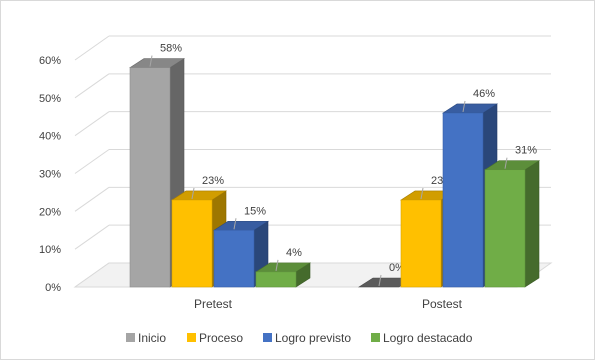 This screenshot has height=361, width=595. Describe the element at coordinates (255, 211) in the screenshot. I see `data-label: 15%` at that location.